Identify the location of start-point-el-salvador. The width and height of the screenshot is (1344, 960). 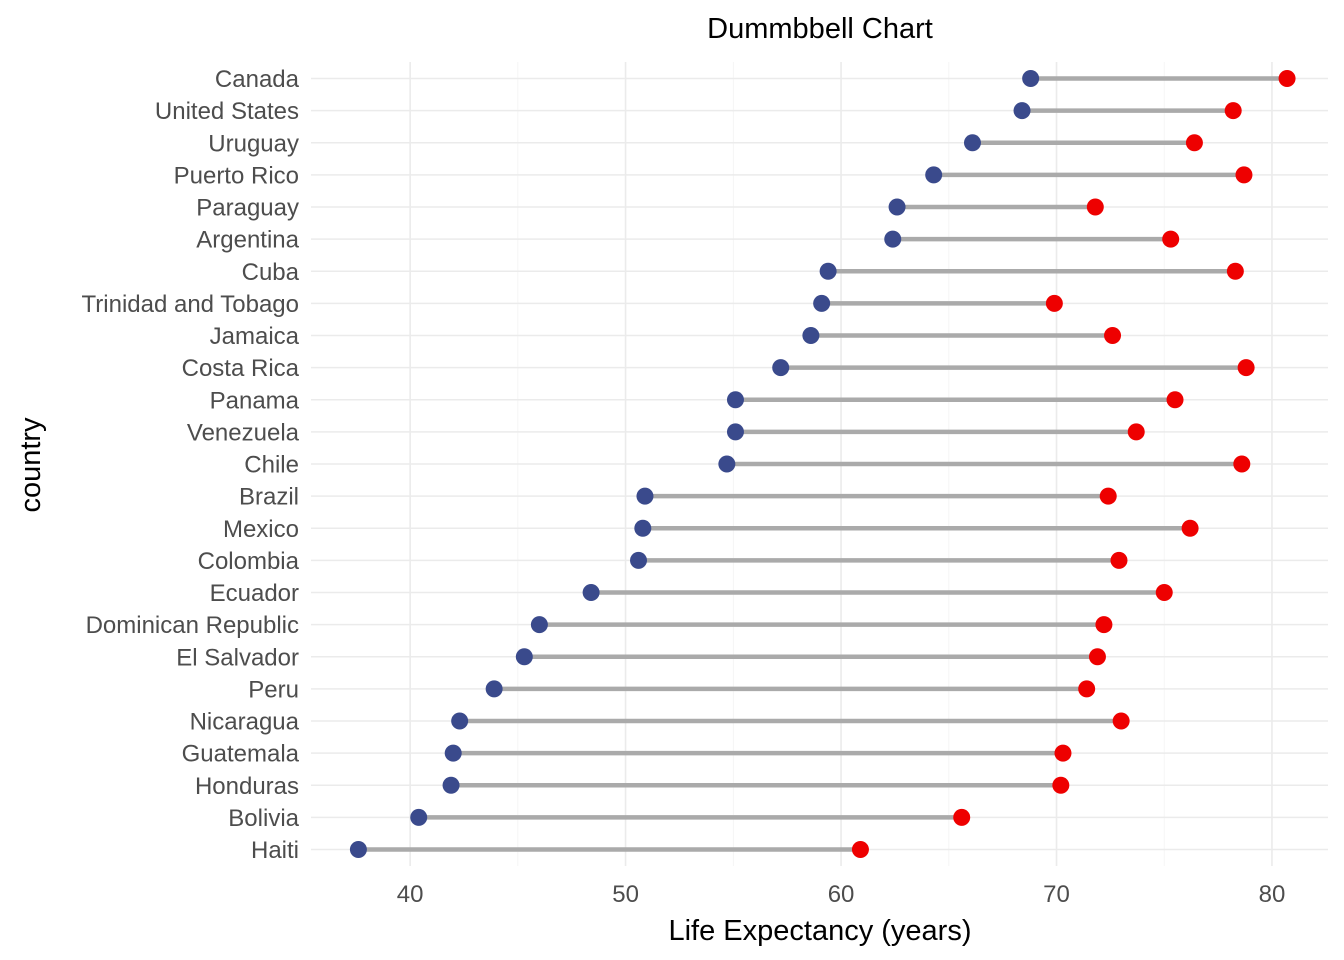
(524, 657).